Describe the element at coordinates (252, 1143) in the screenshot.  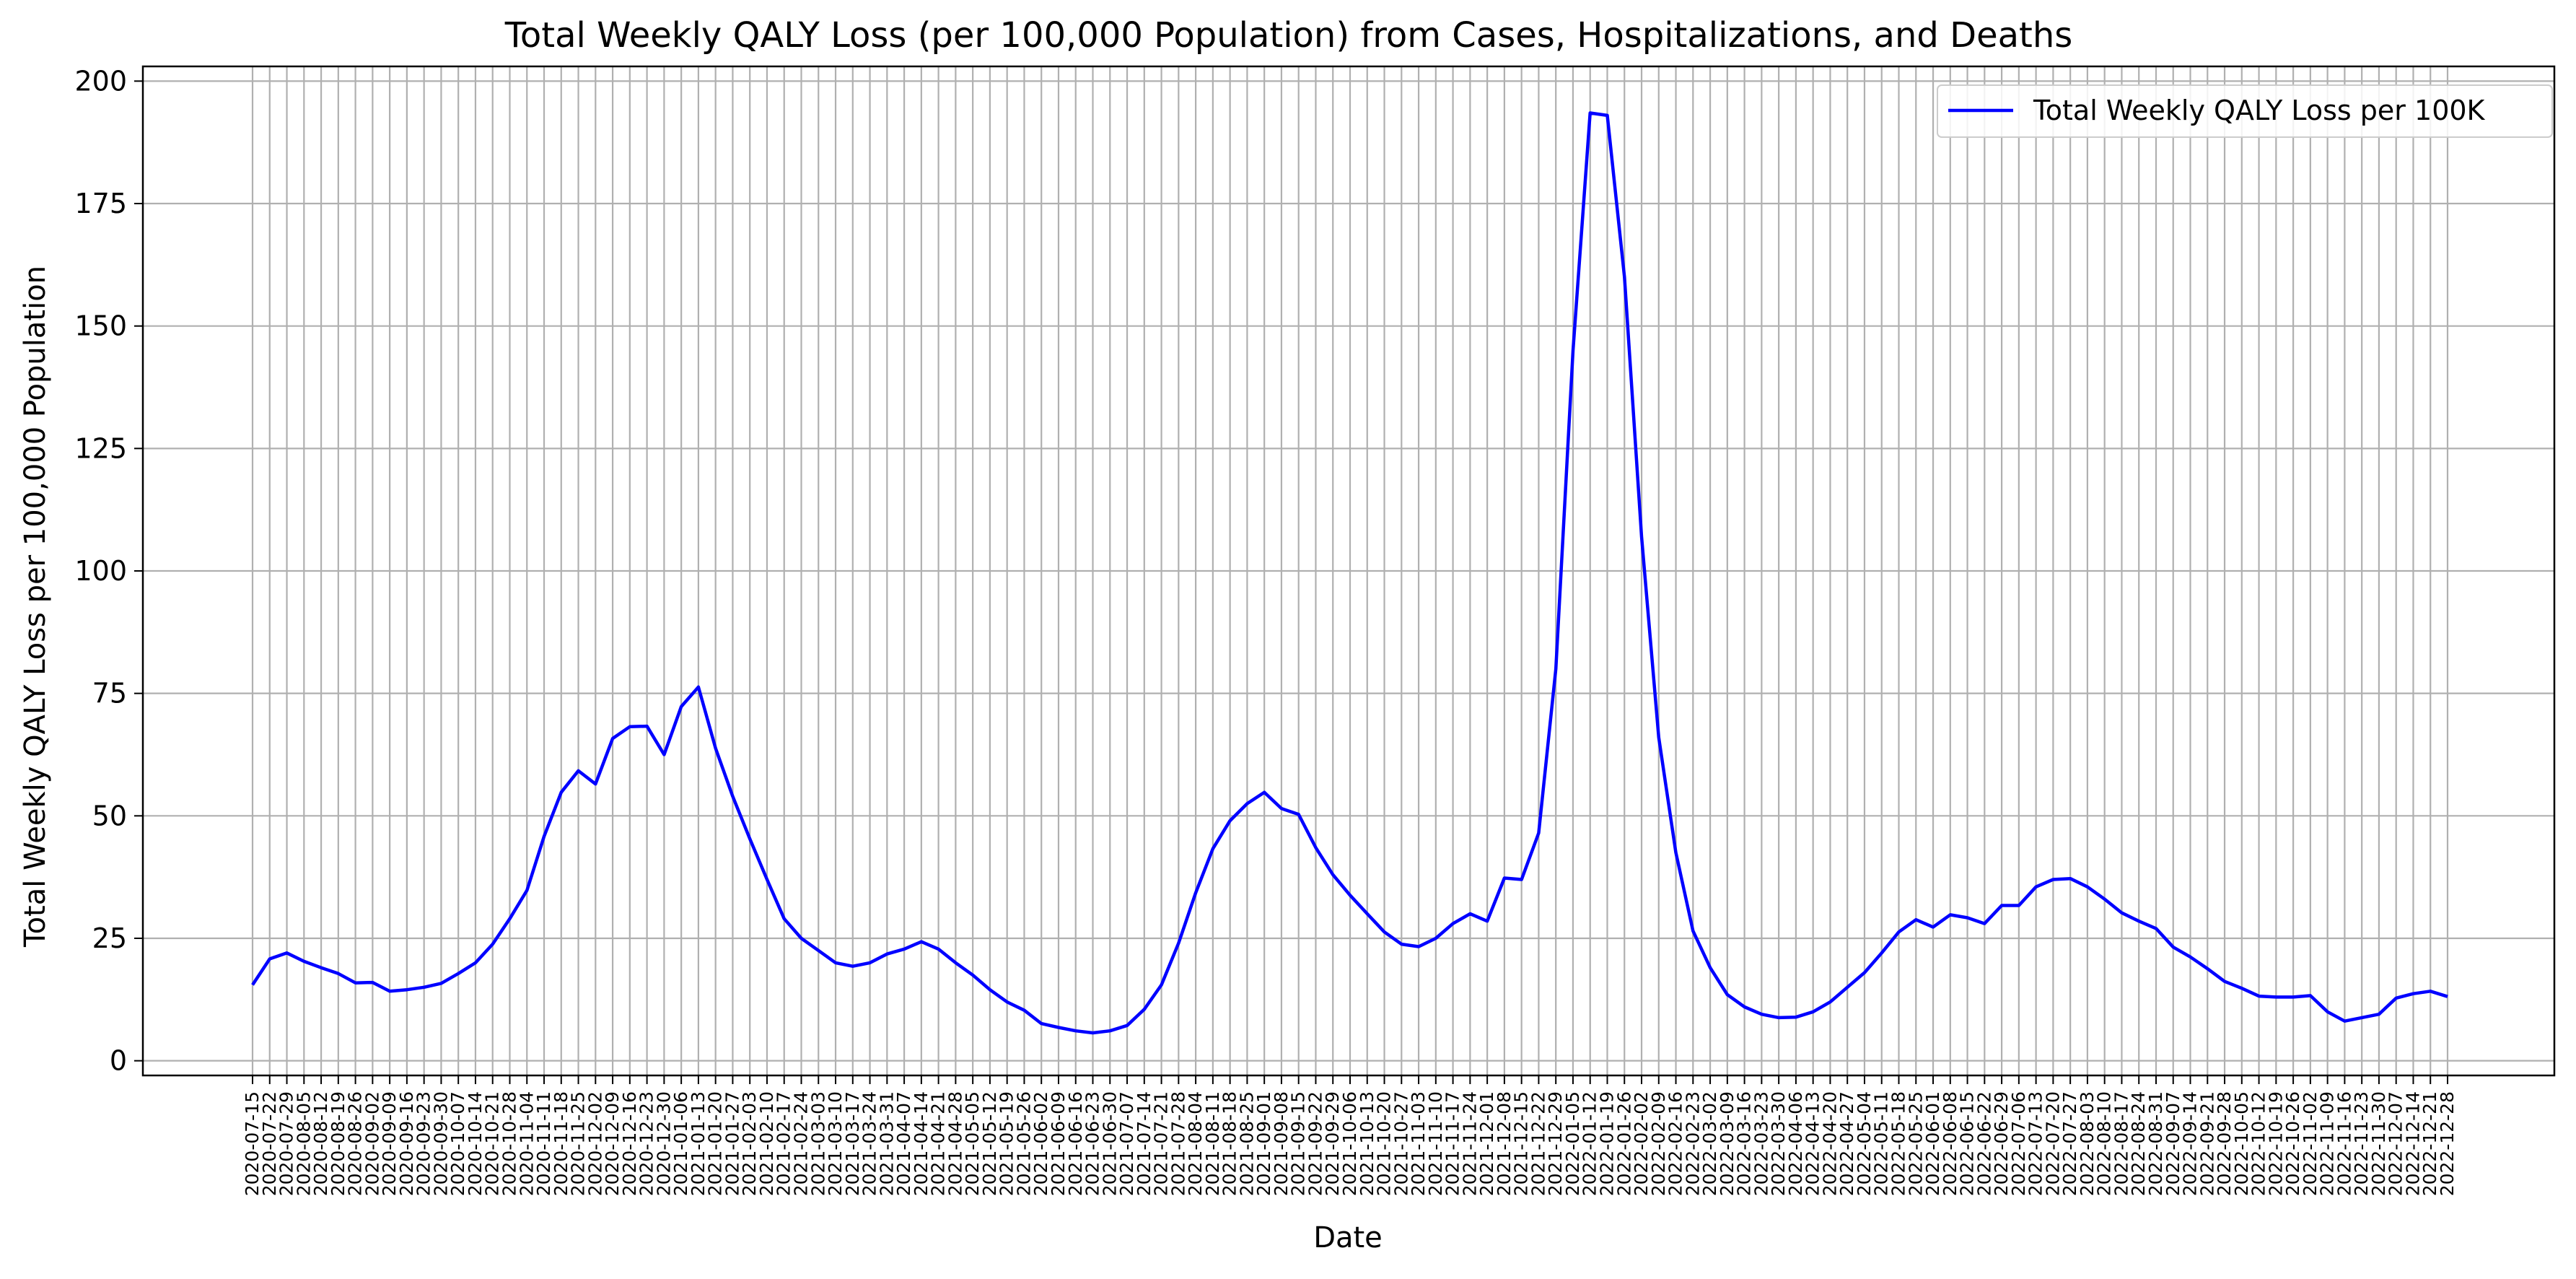
I see `x-tick-label: 2020-07-15` at that location.